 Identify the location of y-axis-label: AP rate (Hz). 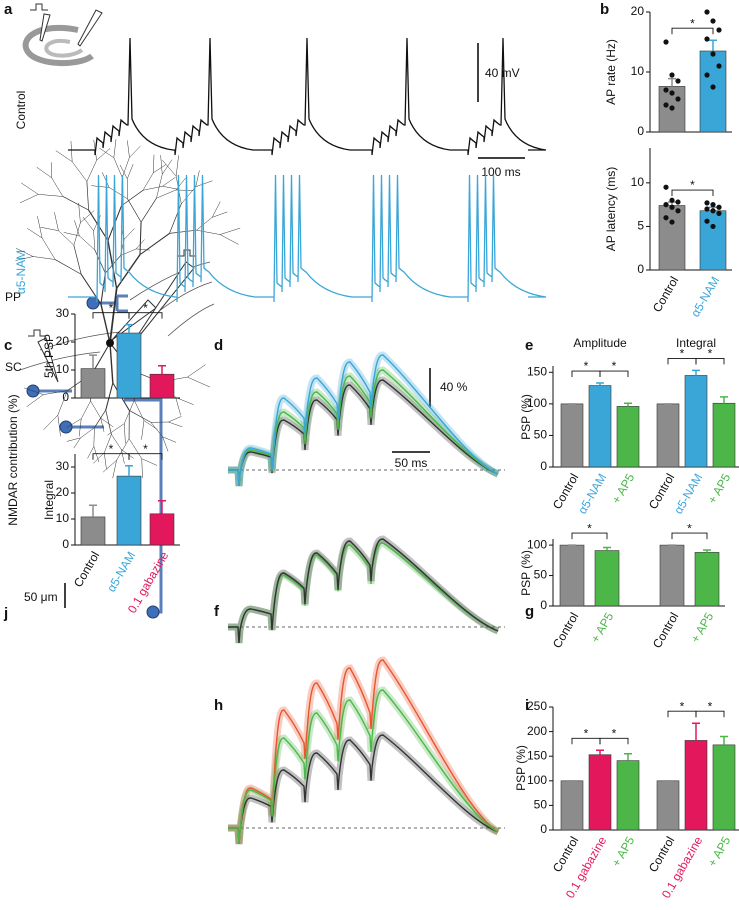
(611, 72).